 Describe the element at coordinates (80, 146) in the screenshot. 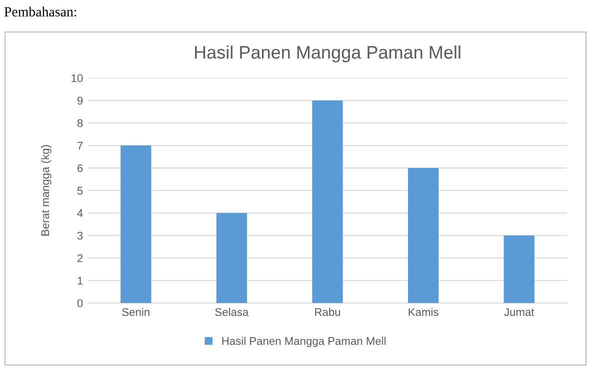

I see `y-tick-label: 7` at that location.